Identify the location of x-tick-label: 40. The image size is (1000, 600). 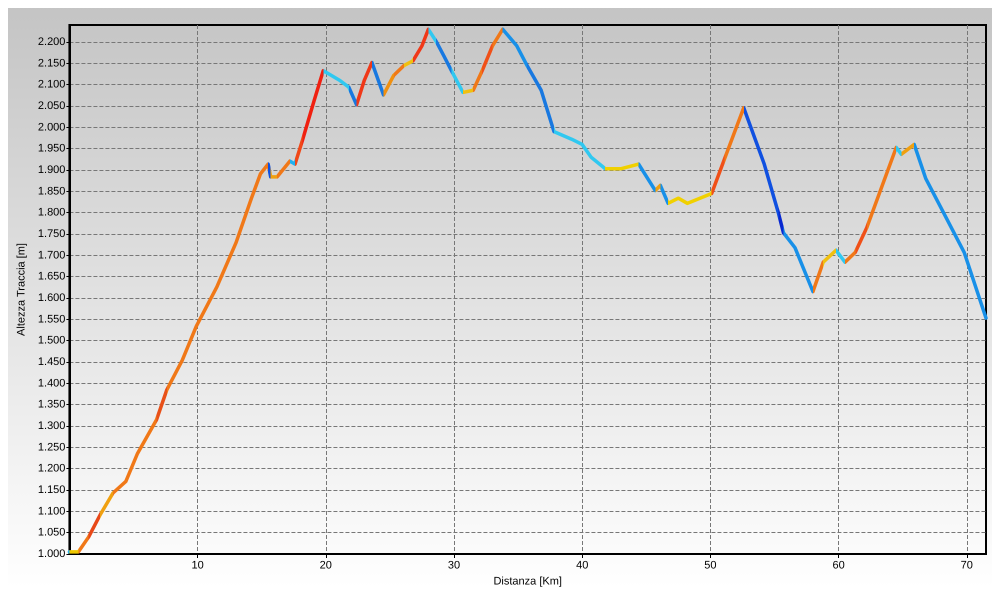
(582, 566).